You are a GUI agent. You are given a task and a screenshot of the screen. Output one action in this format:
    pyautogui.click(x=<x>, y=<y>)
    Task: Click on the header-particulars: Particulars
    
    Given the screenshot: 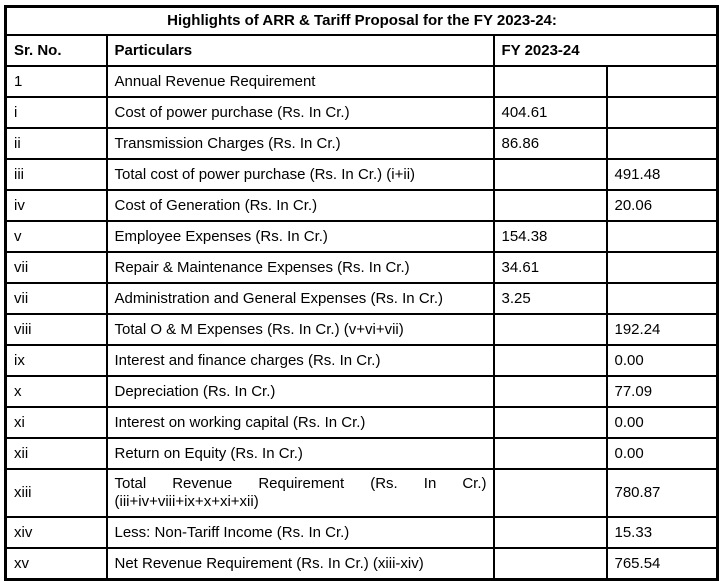 What is the action you would take?
    pyautogui.click(x=300, y=50)
    